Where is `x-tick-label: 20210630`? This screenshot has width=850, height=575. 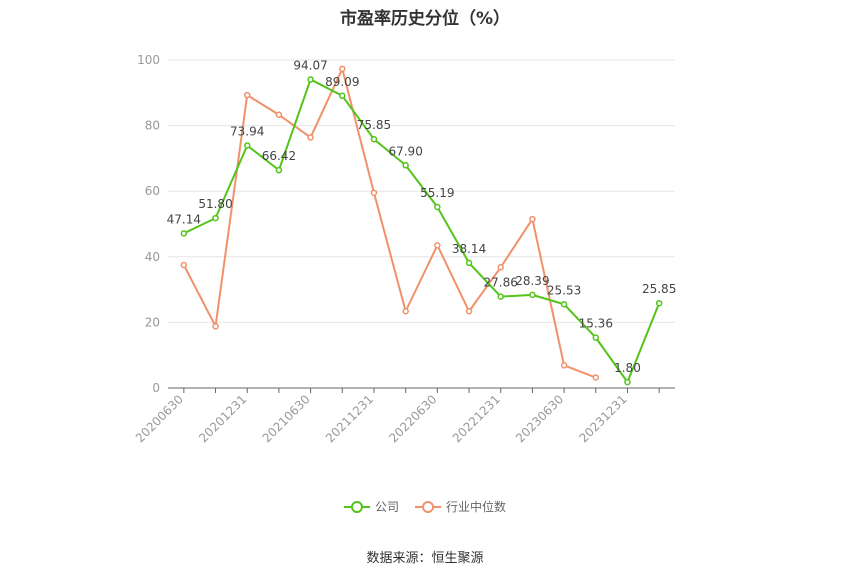
x-tick-label: 20210630 is located at coordinates (286, 418).